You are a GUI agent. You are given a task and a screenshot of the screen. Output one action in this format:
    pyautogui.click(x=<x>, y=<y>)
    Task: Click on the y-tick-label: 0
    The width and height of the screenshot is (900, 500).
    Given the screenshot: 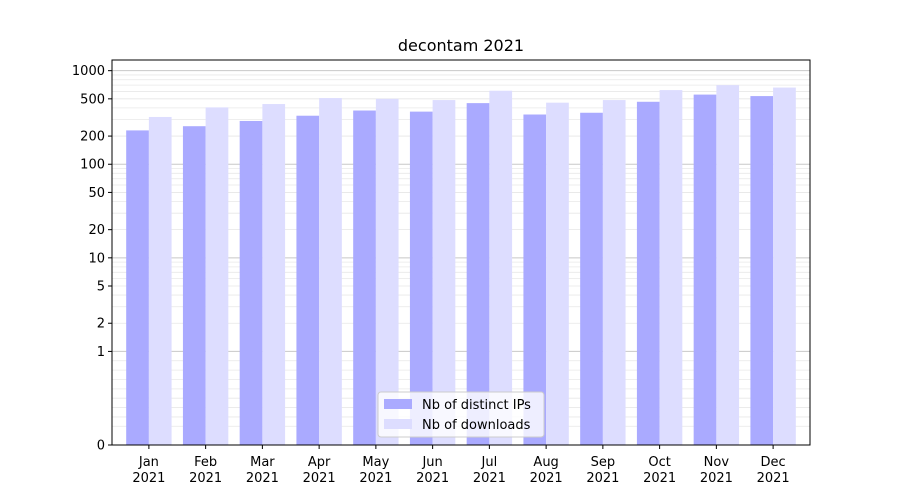 What is the action you would take?
    pyautogui.click(x=101, y=446)
    